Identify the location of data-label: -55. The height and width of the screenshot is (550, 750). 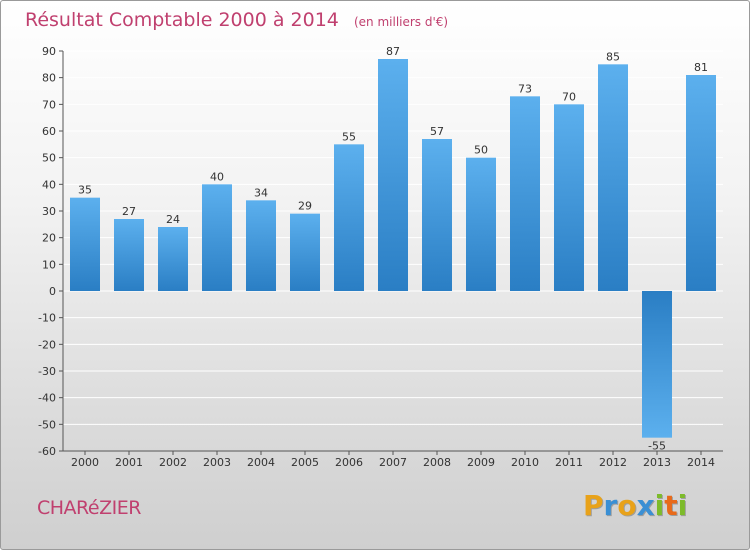
(657, 446).